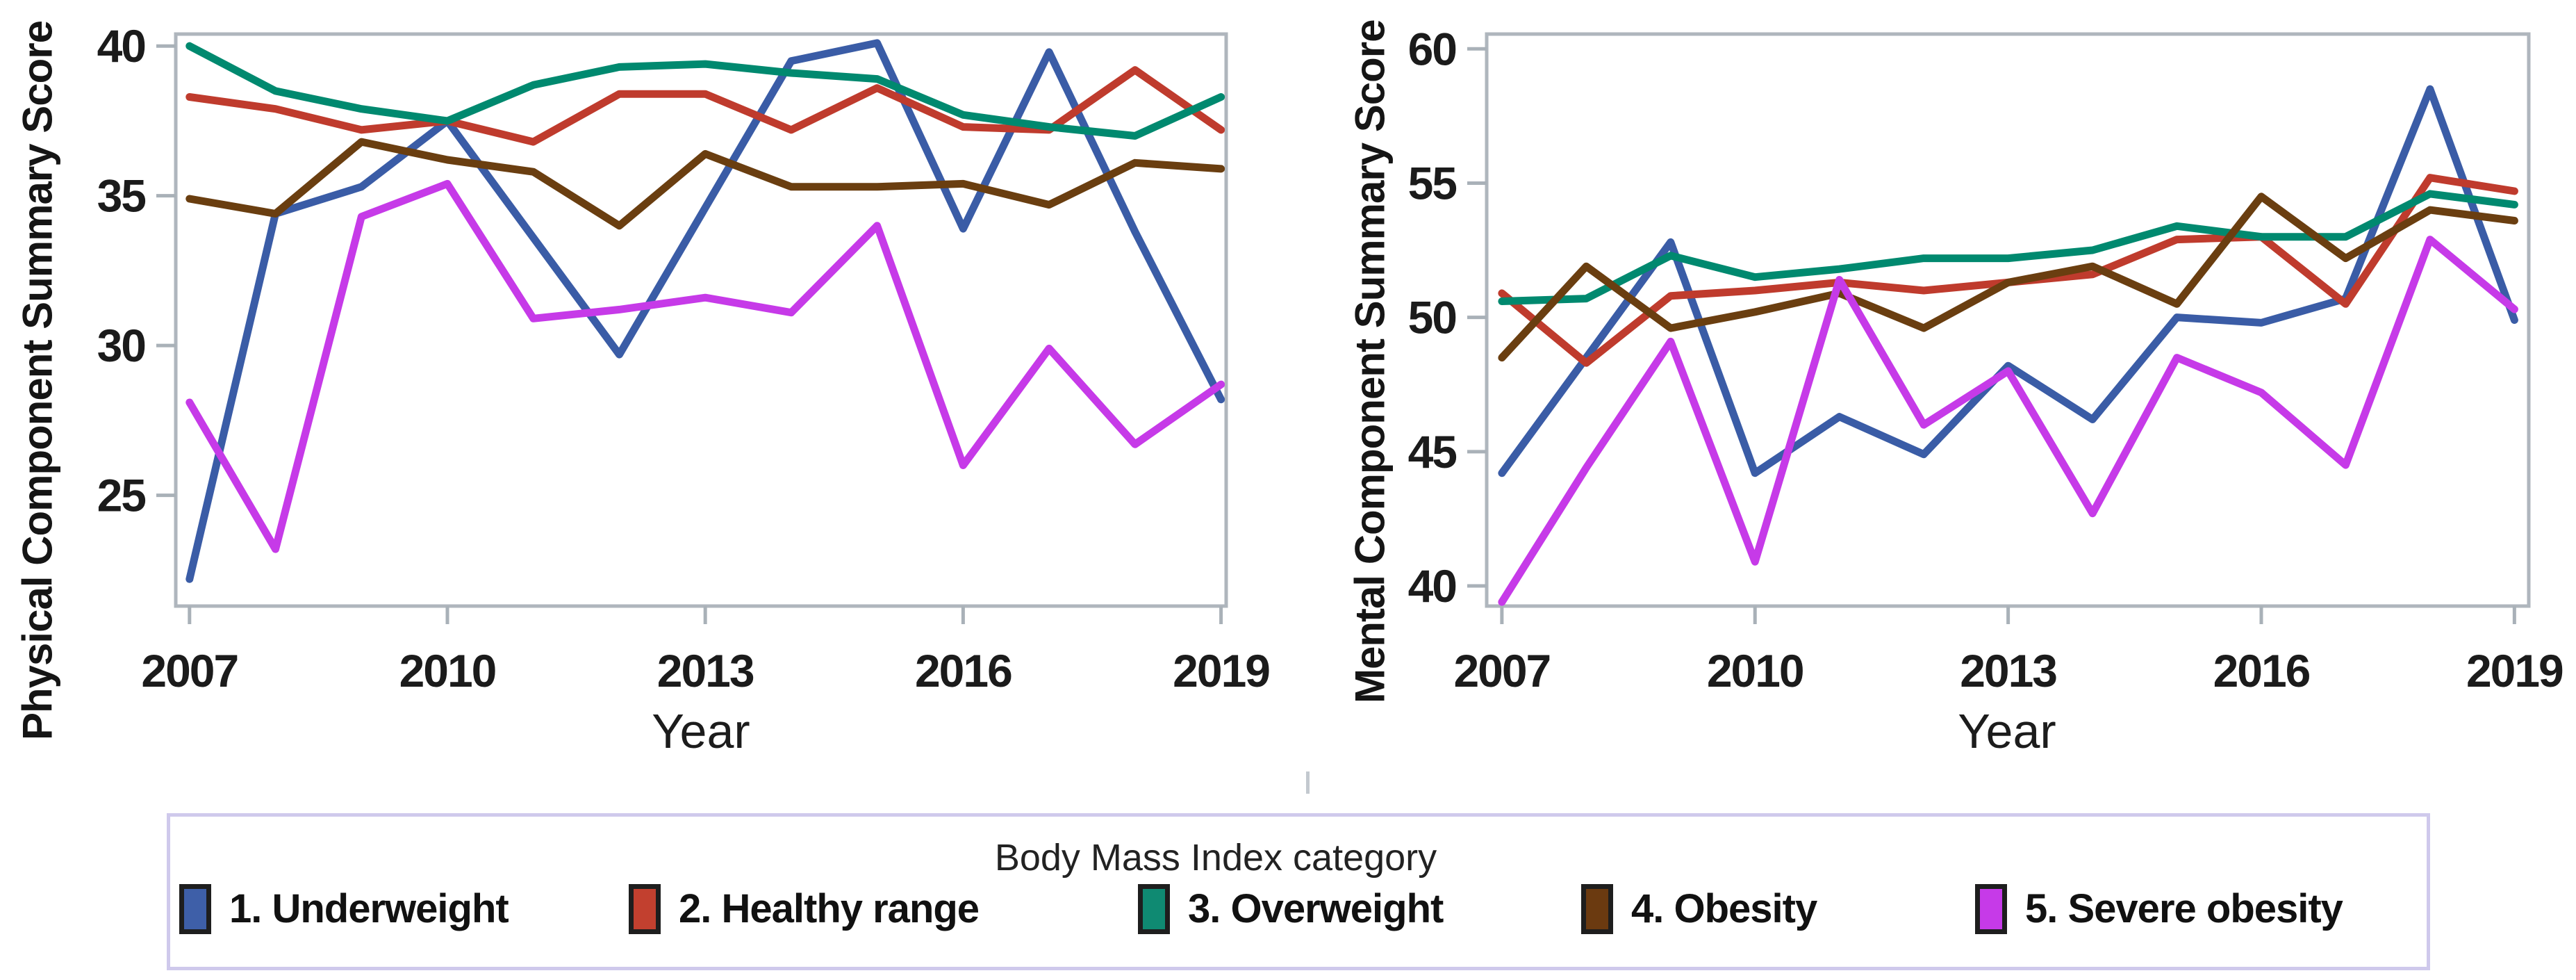  I want to click on legend-item-underweight: 1. Underweight, so click(344, 909).